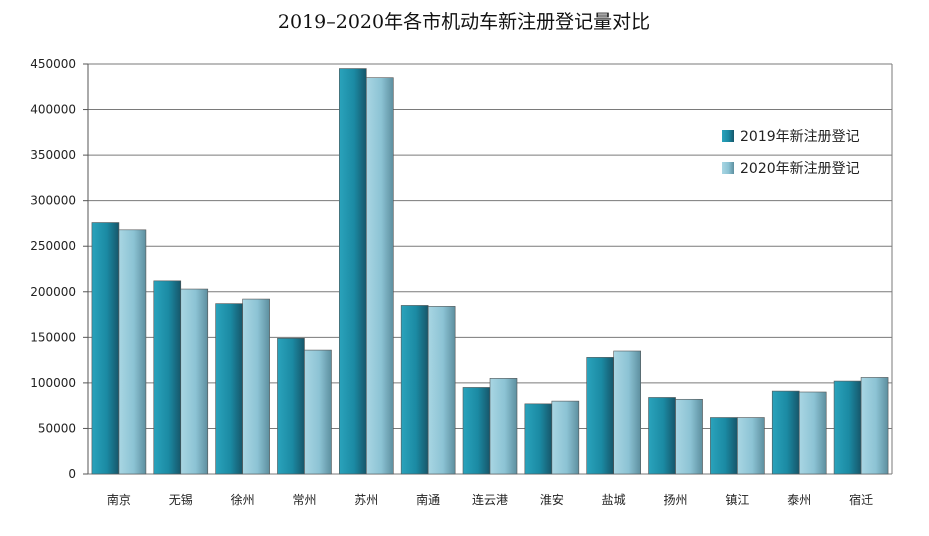  What do you see at coordinates (676, 499) in the screenshot?
I see `x-category-label: 扬州` at bounding box center [676, 499].